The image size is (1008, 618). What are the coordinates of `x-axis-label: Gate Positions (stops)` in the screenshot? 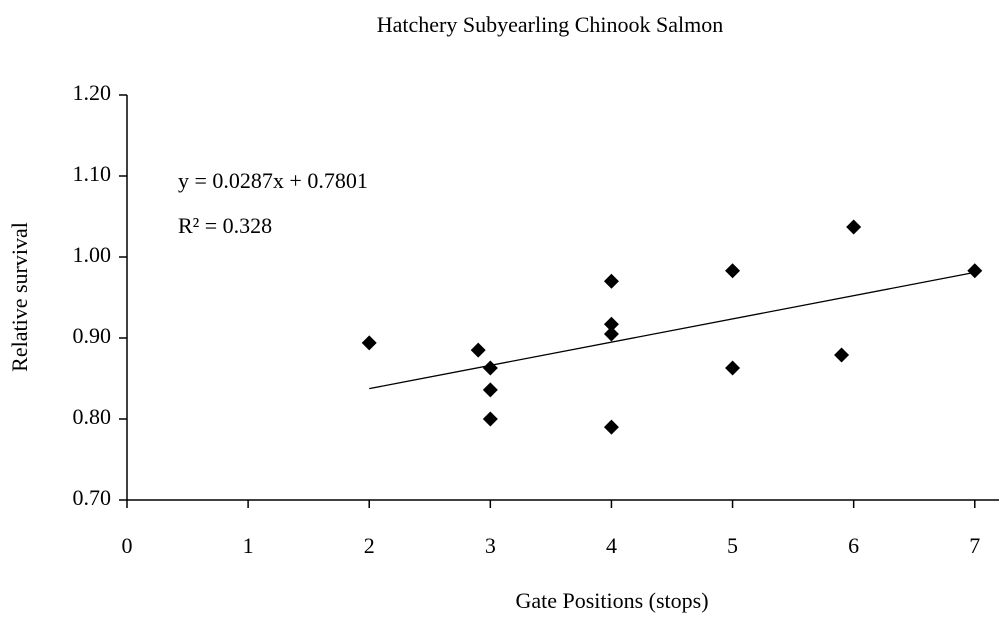 It's located at (611, 600).